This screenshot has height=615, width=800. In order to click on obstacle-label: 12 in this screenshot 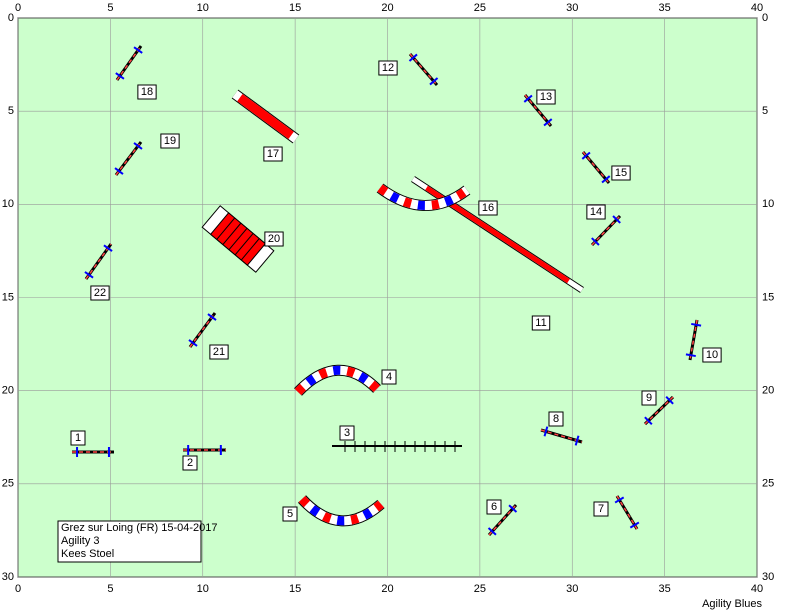, I will do `click(388, 68)`.